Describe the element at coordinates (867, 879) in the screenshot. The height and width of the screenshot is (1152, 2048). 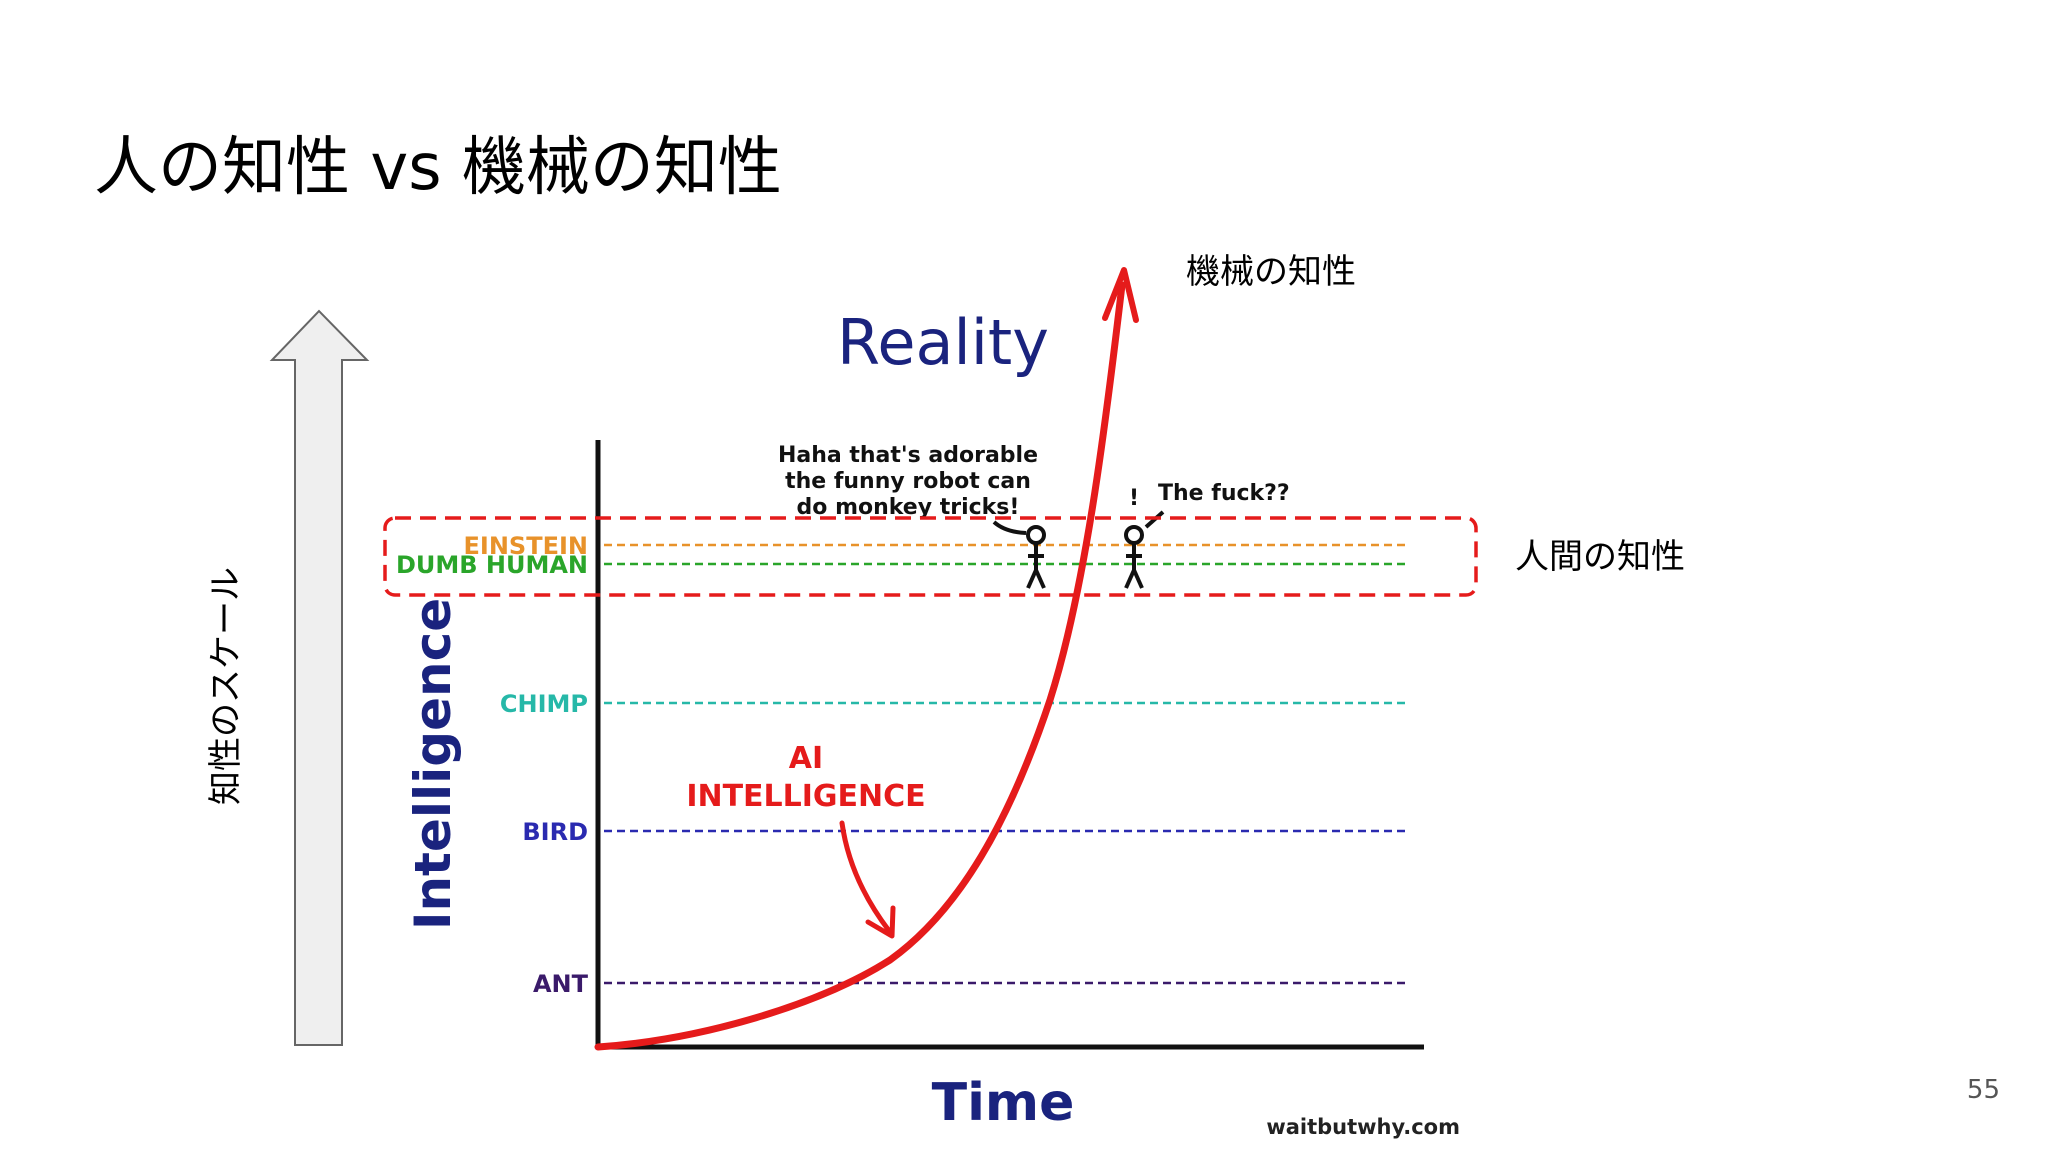
I see `curve-label-arrow` at that location.